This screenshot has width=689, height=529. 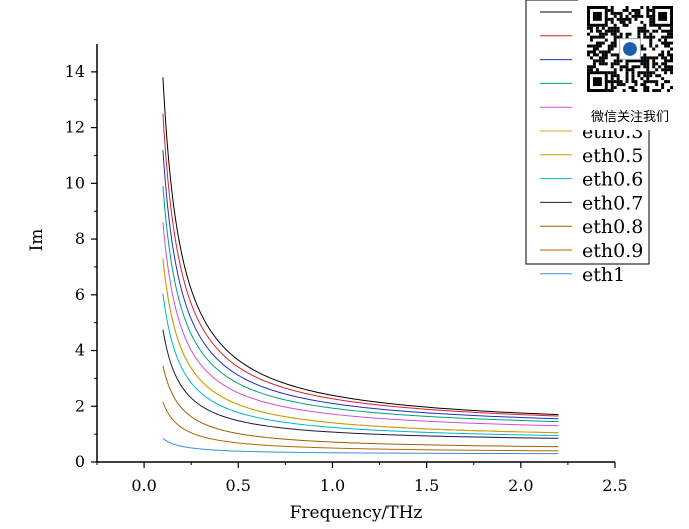 What do you see at coordinates (614, 485) in the screenshot?
I see `x-tick-label: 2.5` at bounding box center [614, 485].